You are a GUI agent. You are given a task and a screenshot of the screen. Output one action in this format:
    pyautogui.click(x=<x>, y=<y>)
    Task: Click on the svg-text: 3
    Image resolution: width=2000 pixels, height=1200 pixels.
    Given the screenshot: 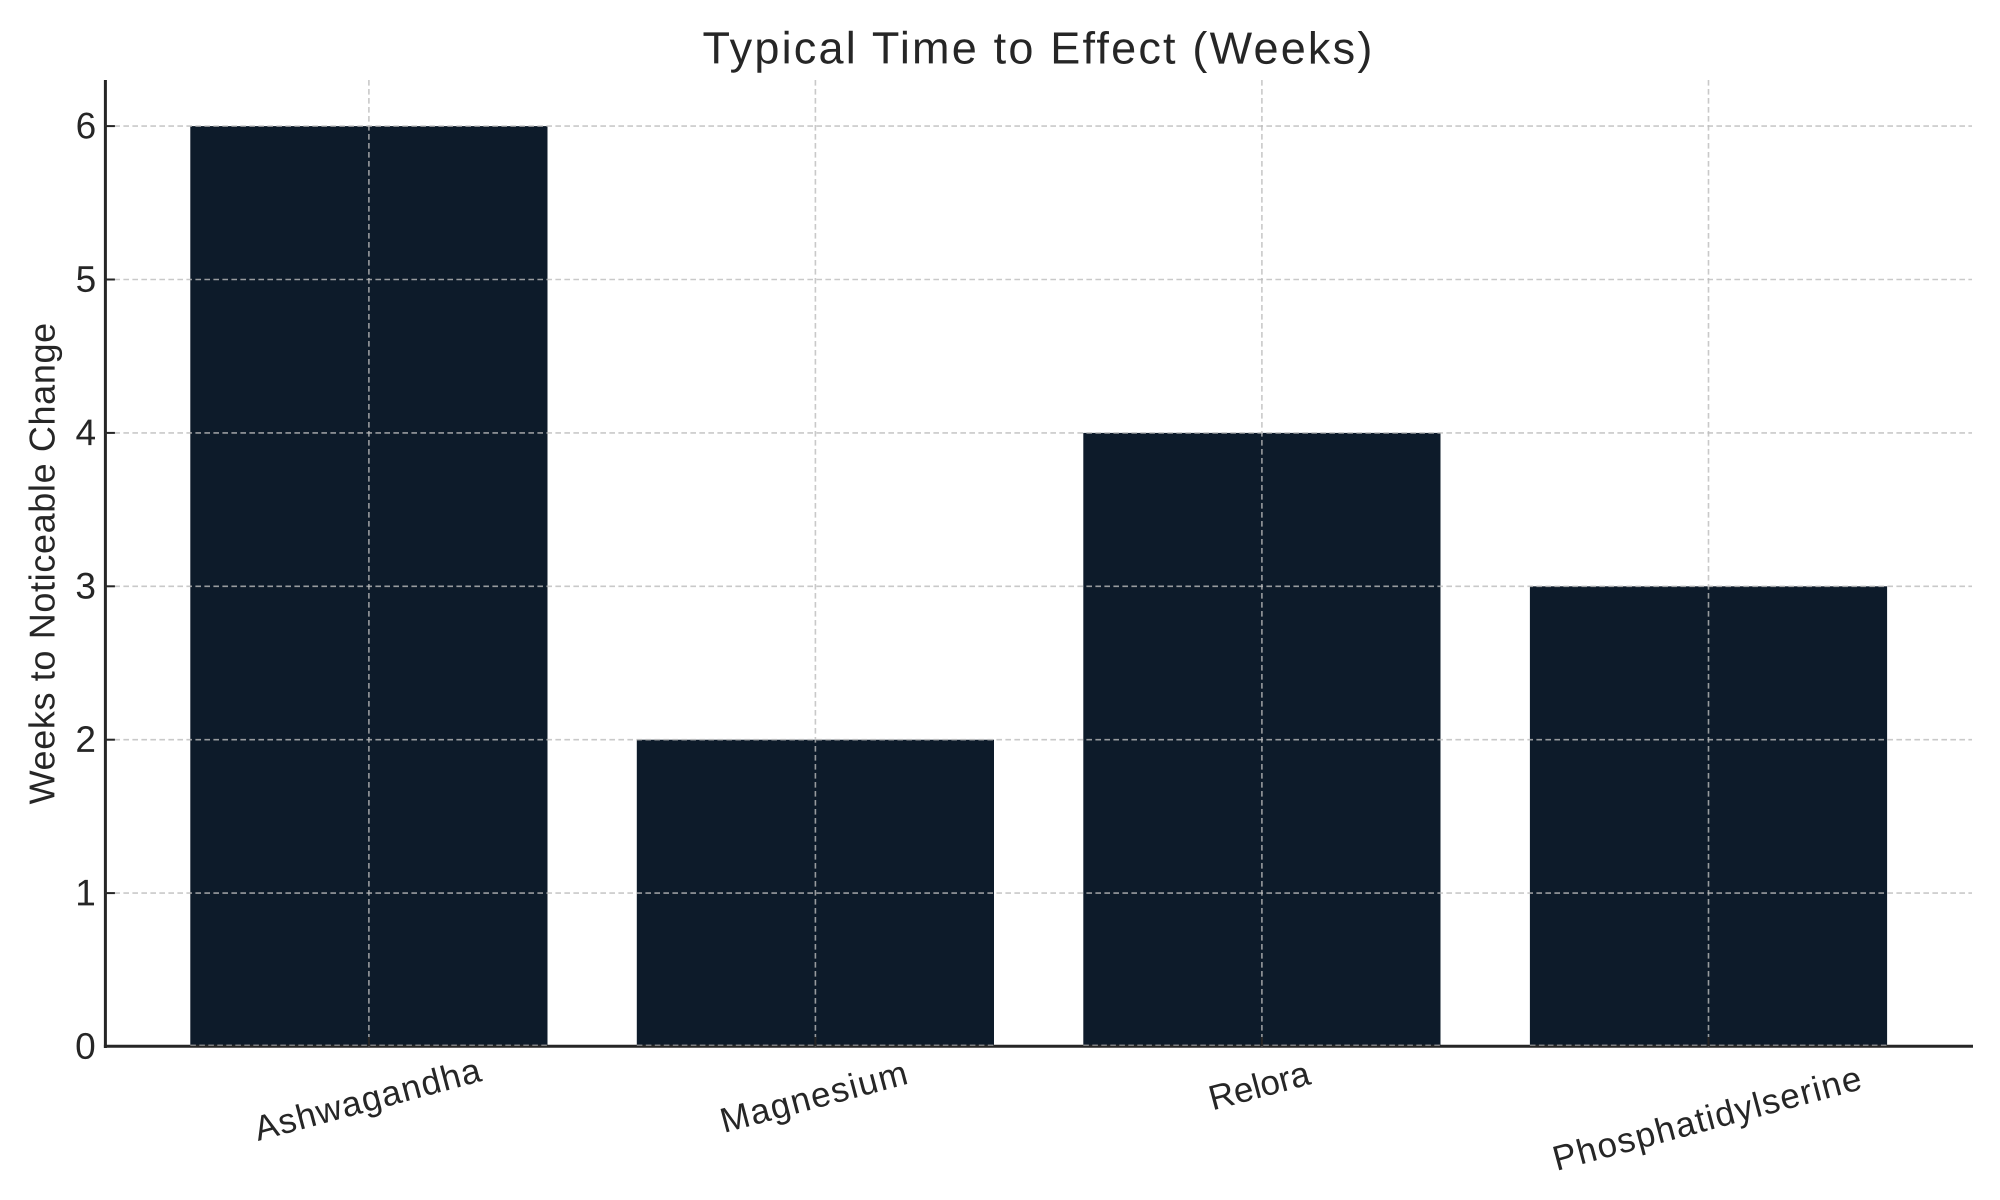 What is the action you would take?
    pyautogui.click(x=85, y=586)
    